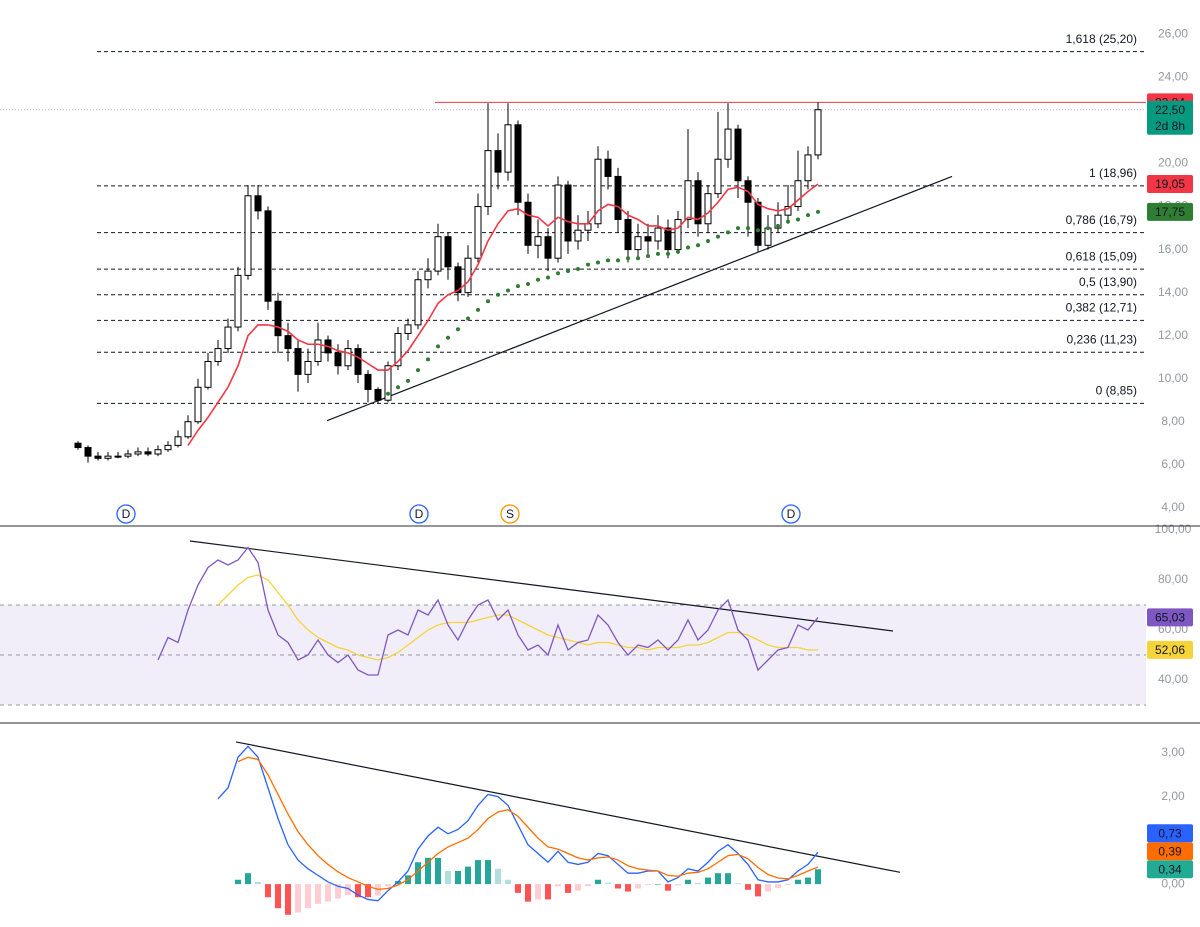  Describe the element at coordinates (1116, 391) in the screenshot. I see `fib-label: 0 (8,85)` at that location.